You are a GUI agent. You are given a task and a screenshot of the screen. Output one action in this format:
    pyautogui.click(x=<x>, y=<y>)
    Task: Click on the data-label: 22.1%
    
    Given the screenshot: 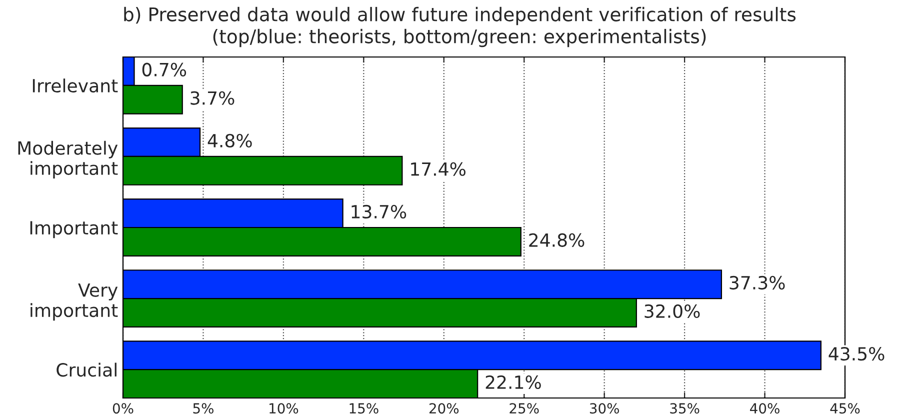 What is the action you would take?
    pyautogui.click(x=513, y=382)
    